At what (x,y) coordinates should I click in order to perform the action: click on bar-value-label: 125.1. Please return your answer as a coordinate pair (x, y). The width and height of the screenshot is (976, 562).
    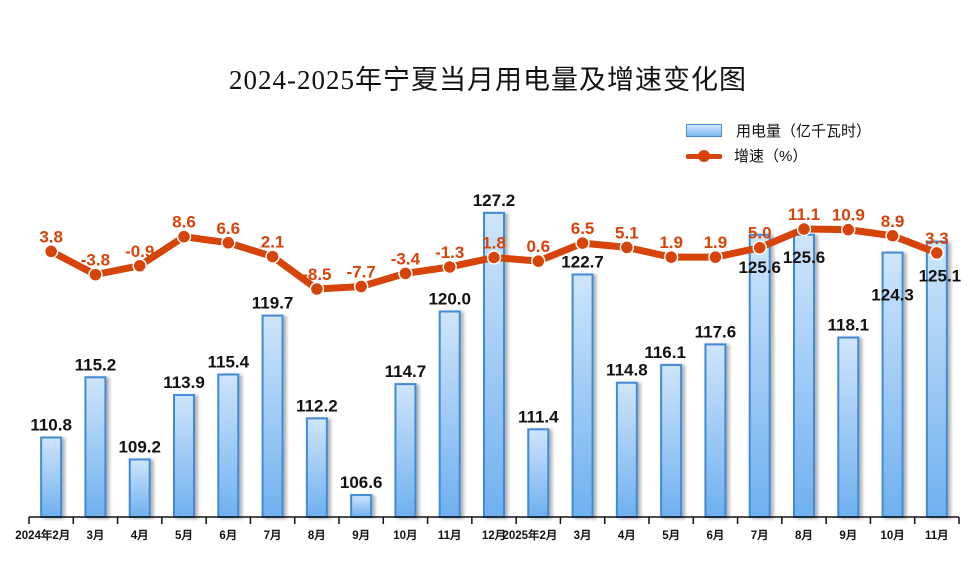
    Looking at the image, I should click on (940, 276).